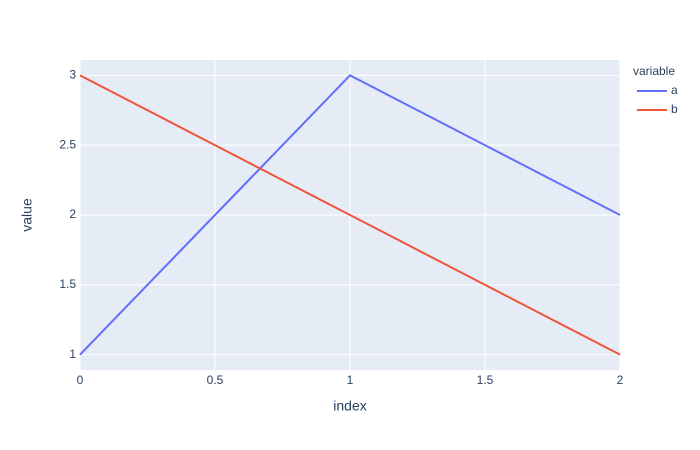  I want to click on y-tick-label: 2.5, so click(67, 144).